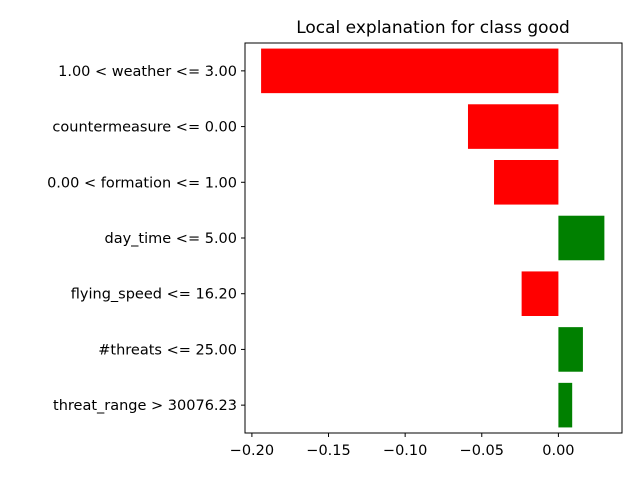 The image size is (640, 480). I want to click on x-tick-label-0: −0.20, so click(252, 451).